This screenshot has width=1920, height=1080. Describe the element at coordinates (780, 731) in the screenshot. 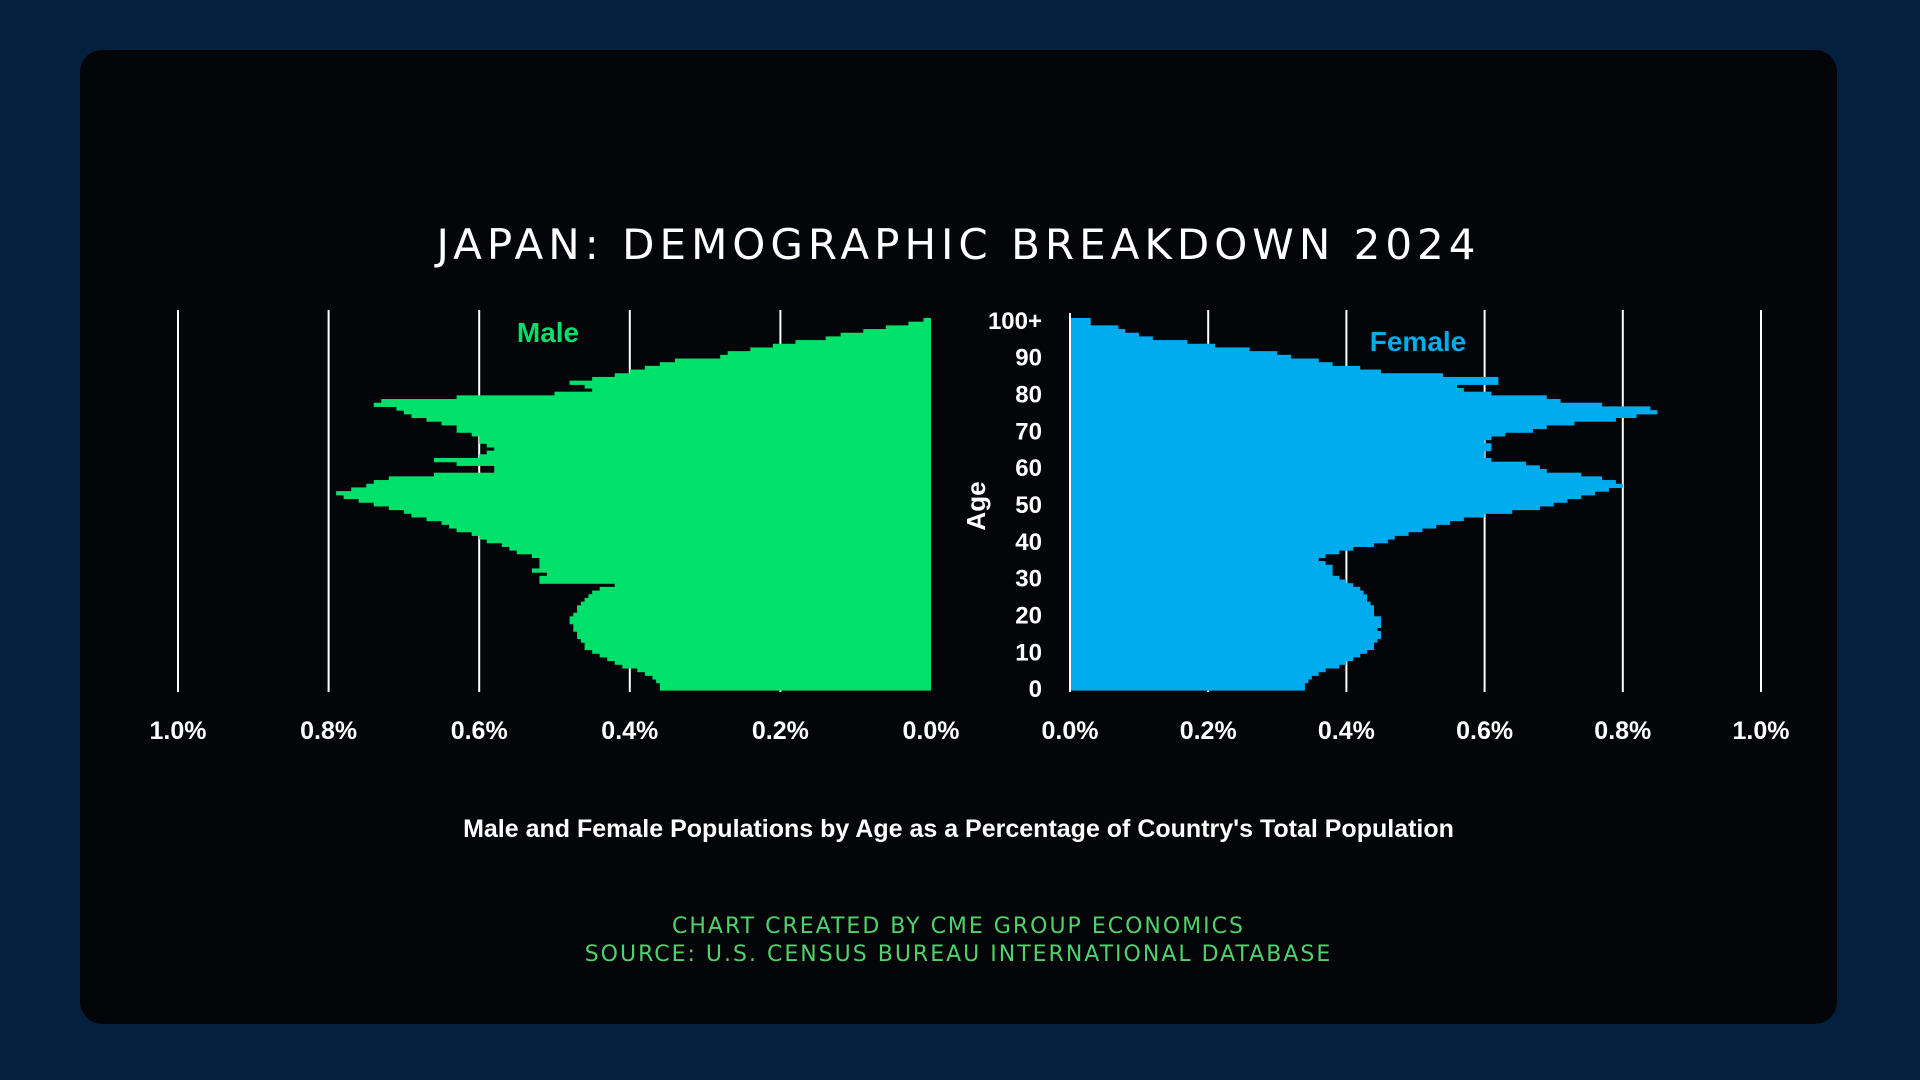

I see `male-x-tick-label: 0.2%` at that location.